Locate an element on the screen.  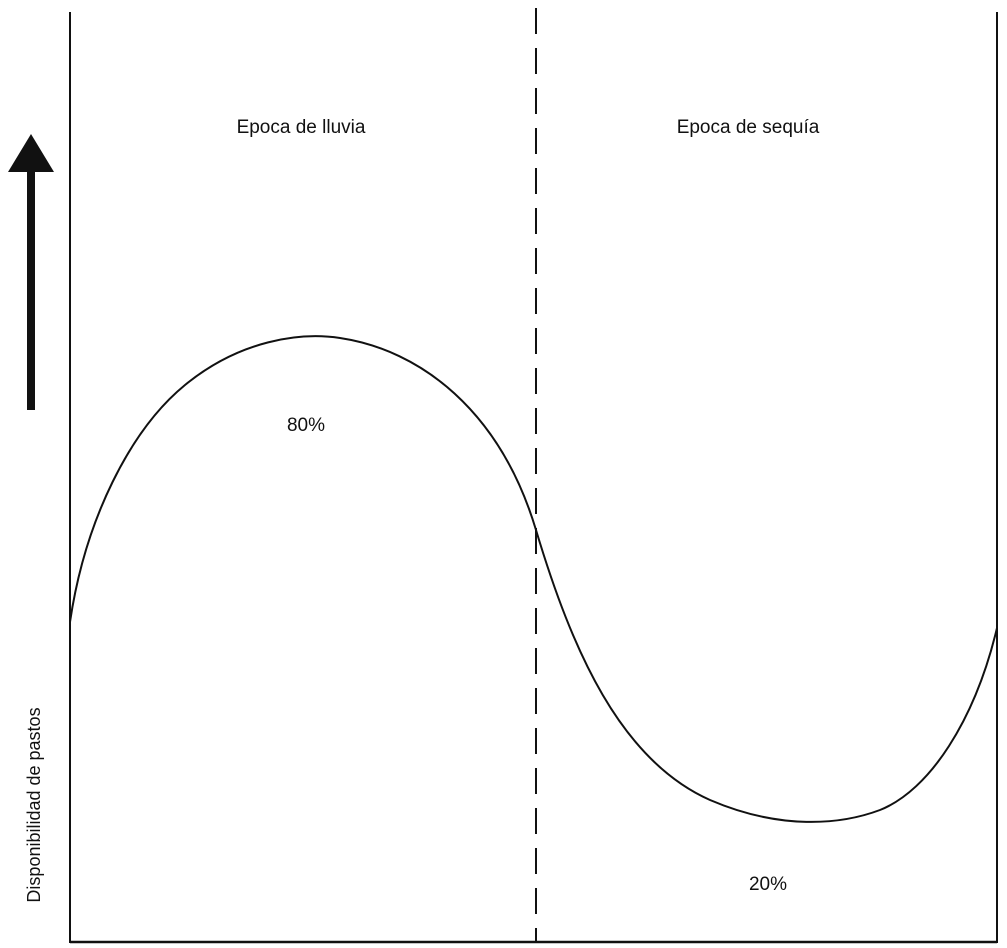
y-axis-label: Disponibilidad de pastos is located at coordinates (34, 804).